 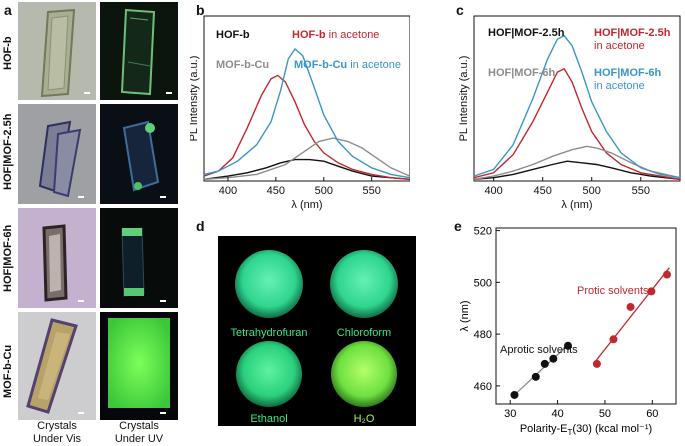 I want to click on row-label-mof6: HOF|MOF-6h, so click(x=8, y=258).